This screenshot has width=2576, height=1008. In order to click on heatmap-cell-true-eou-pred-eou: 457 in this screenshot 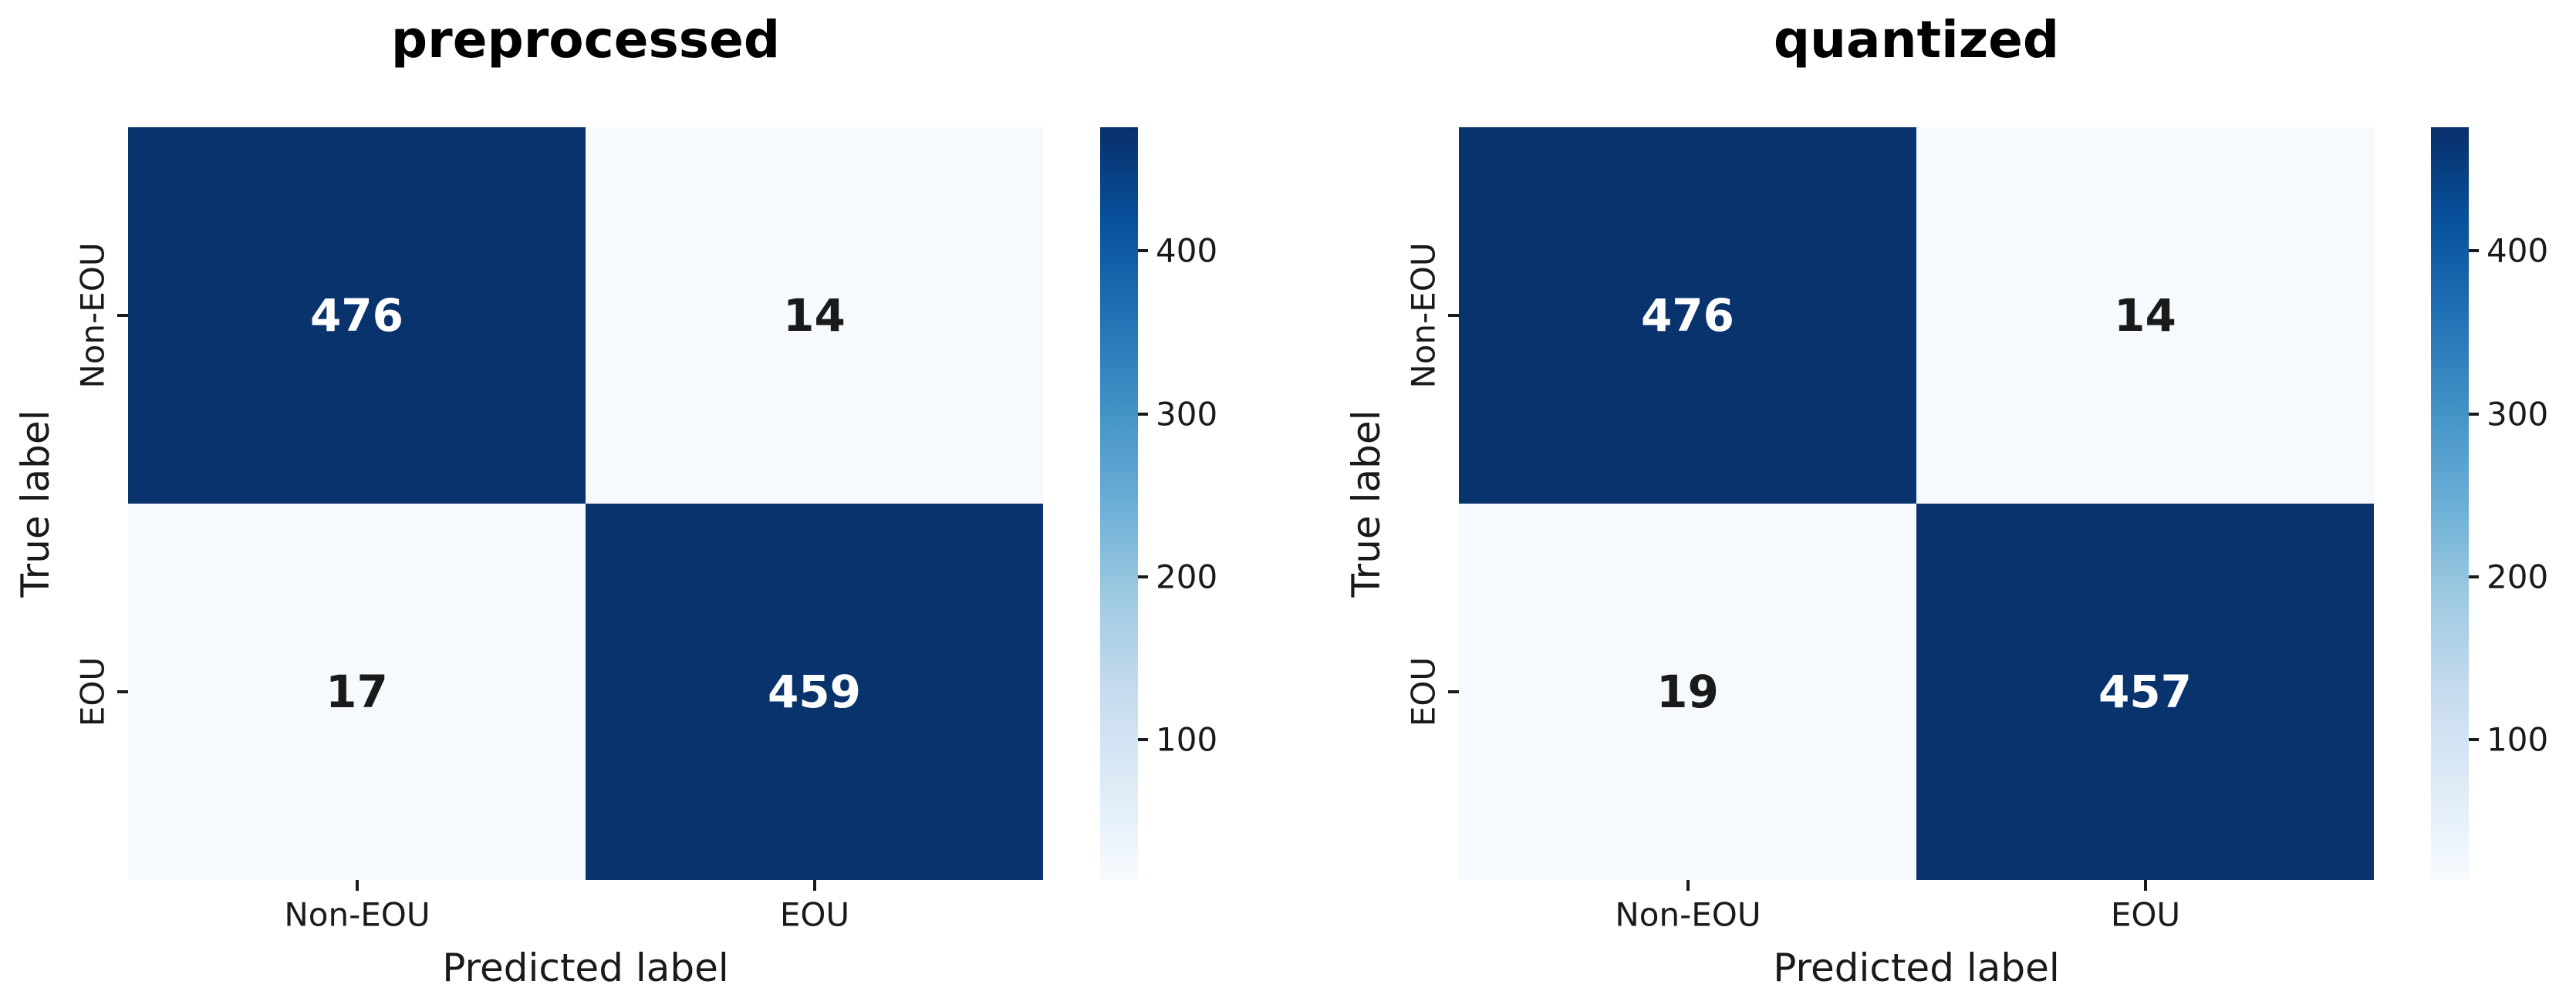, I will do `click(2145, 692)`.